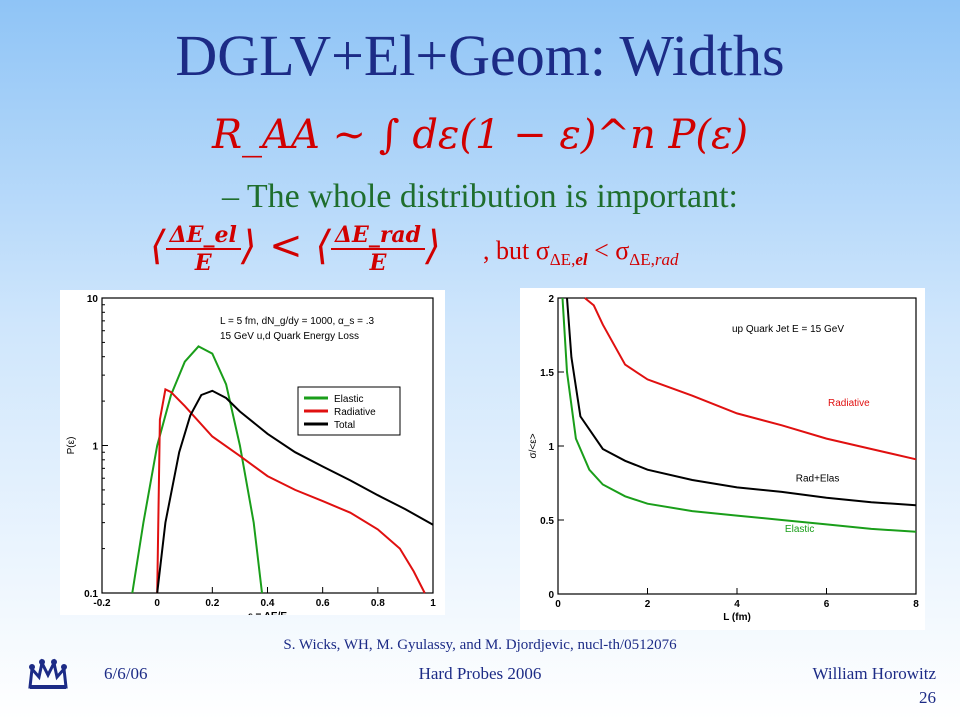  Describe the element at coordinates (203, 249) in the screenshot. I see `el-fraction: ΔE_el E` at that location.